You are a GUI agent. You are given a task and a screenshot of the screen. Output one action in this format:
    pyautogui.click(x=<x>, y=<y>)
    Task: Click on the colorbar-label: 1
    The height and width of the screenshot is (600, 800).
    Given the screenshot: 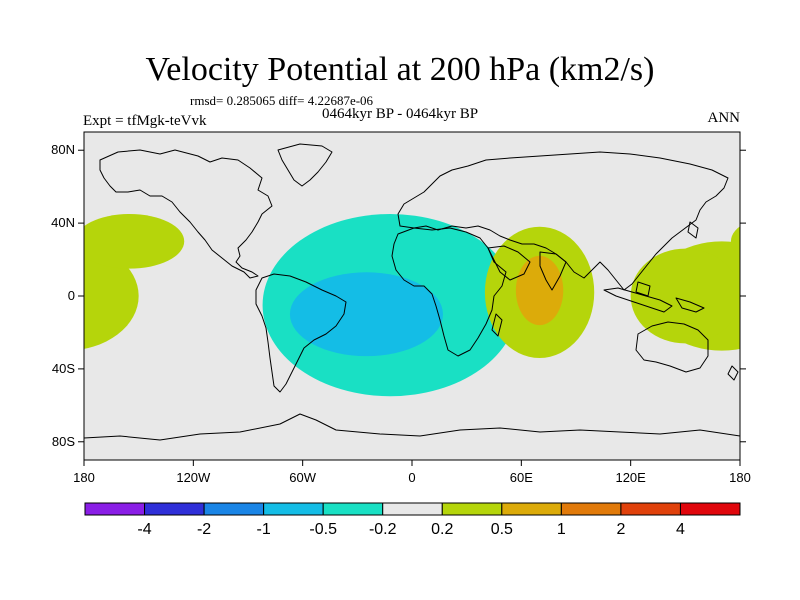 What is the action you would take?
    pyautogui.click(x=561, y=529)
    